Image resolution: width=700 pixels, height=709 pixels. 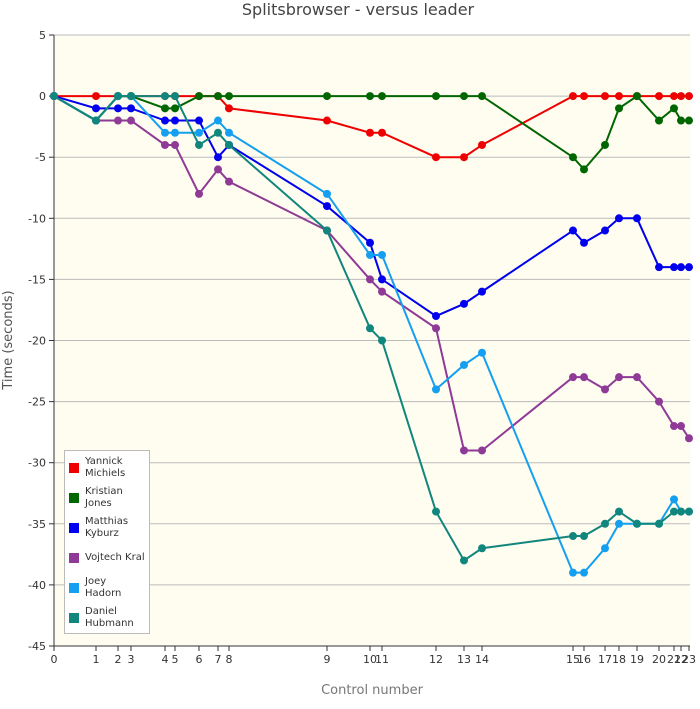 I want to click on y-tick-label: -25, so click(x=37, y=402).